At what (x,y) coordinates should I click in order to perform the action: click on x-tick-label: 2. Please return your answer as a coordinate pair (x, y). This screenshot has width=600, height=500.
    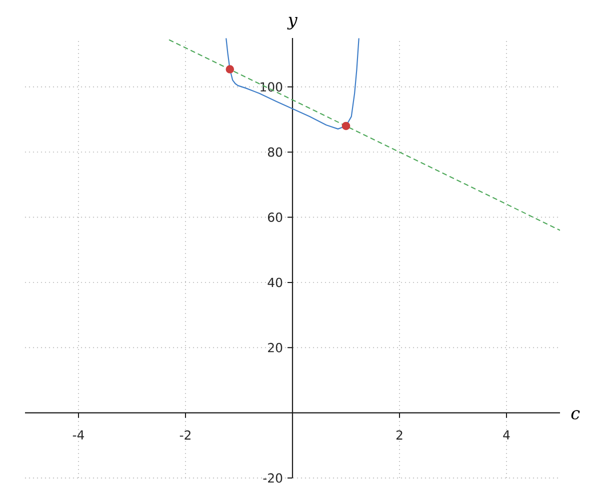
    Looking at the image, I should click on (399, 435).